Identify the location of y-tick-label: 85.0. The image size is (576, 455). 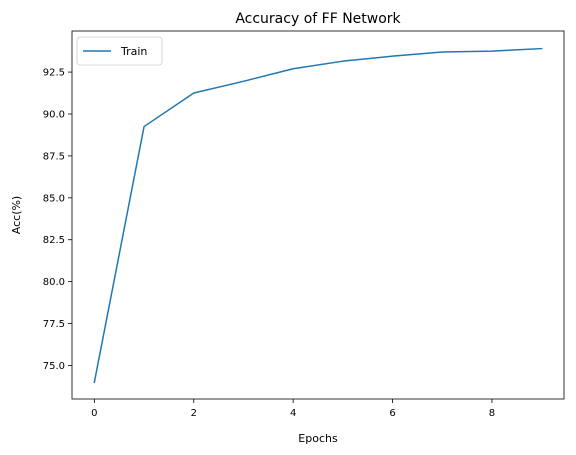
(54, 198).